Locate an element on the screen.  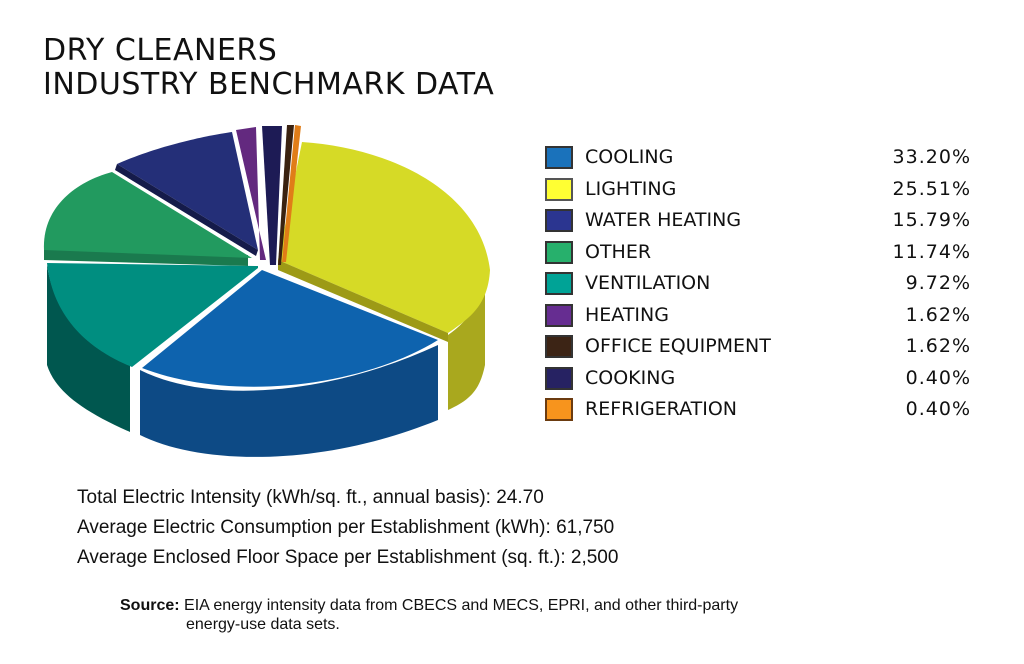
slice-cooling is located at coordinates (290, 328).